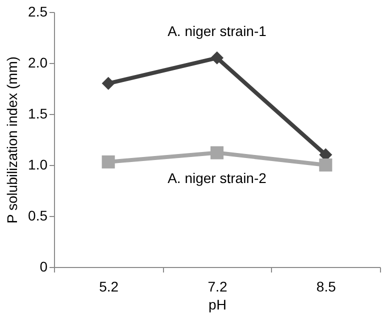 Image resolution: width=386 pixels, height=317 pixels. Describe the element at coordinates (217, 178) in the screenshot. I see `series-label: A. niger strain-2` at that location.